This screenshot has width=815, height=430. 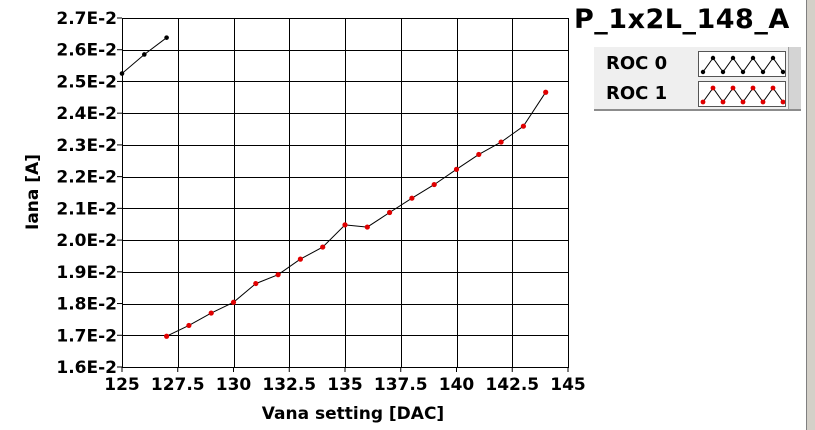 What do you see at coordinates (86, 19) in the screenshot?
I see `y-tick-label-11: 2.7E-2` at bounding box center [86, 19].